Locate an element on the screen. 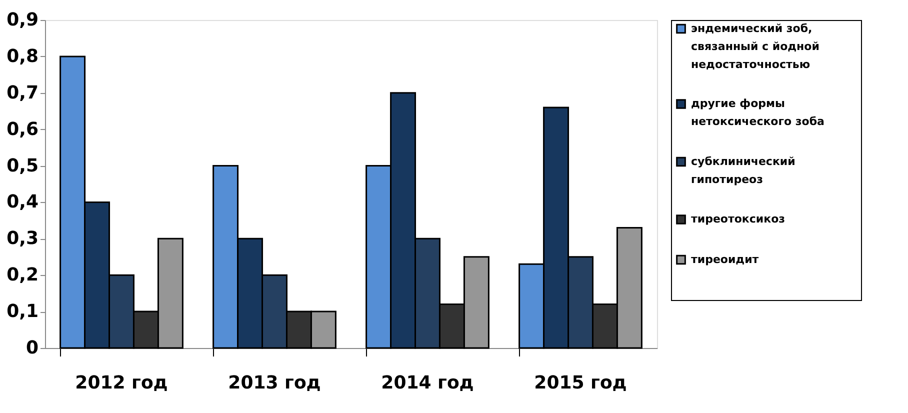 The height and width of the screenshot is (413, 908). y-tick-label: 0,9 is located at coordinates (22, 20).